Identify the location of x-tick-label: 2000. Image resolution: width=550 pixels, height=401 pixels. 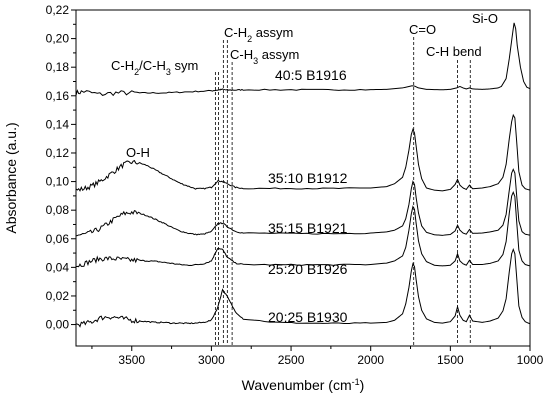
(370, 360).